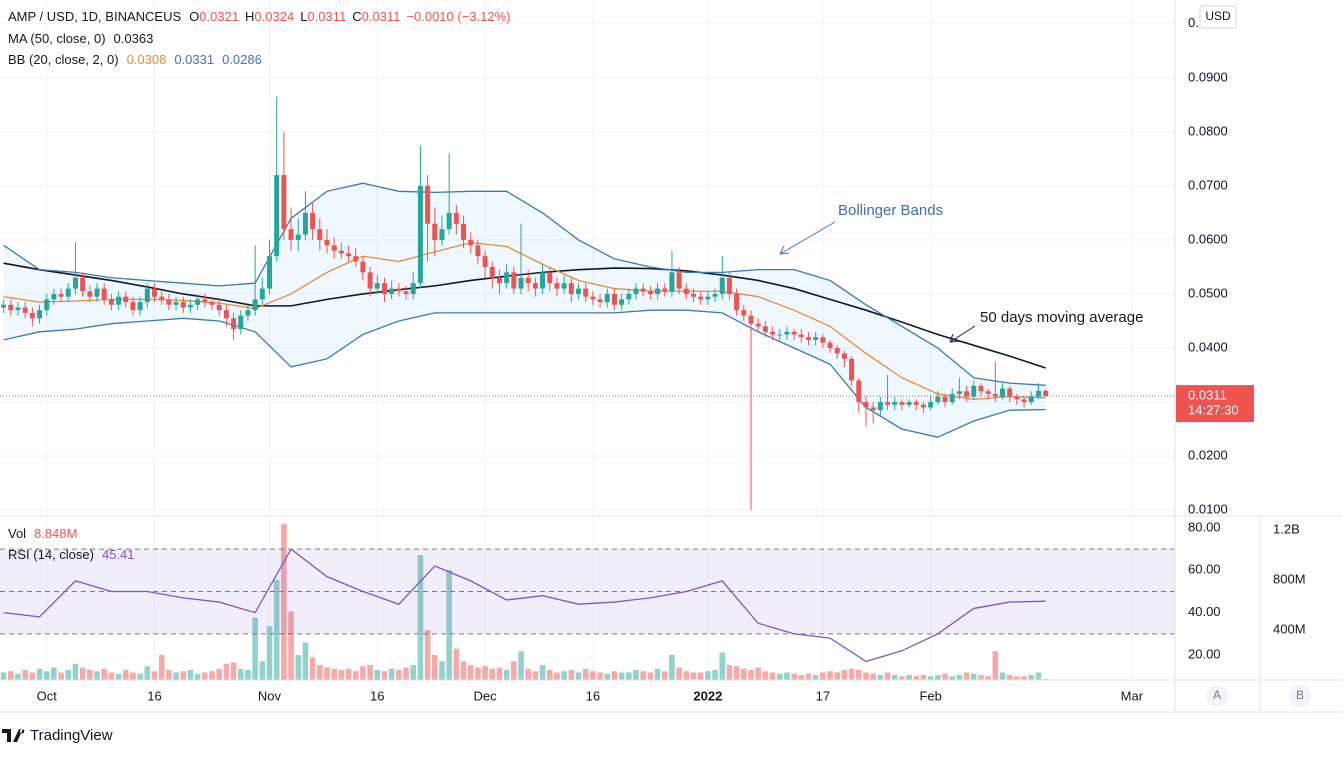 The height and width of the screenshot is (757, 1343). What do you see at coordinates (784, 250) in the screenshot?
I see `annotation-arrowhead` at bounding box center [784, 250].